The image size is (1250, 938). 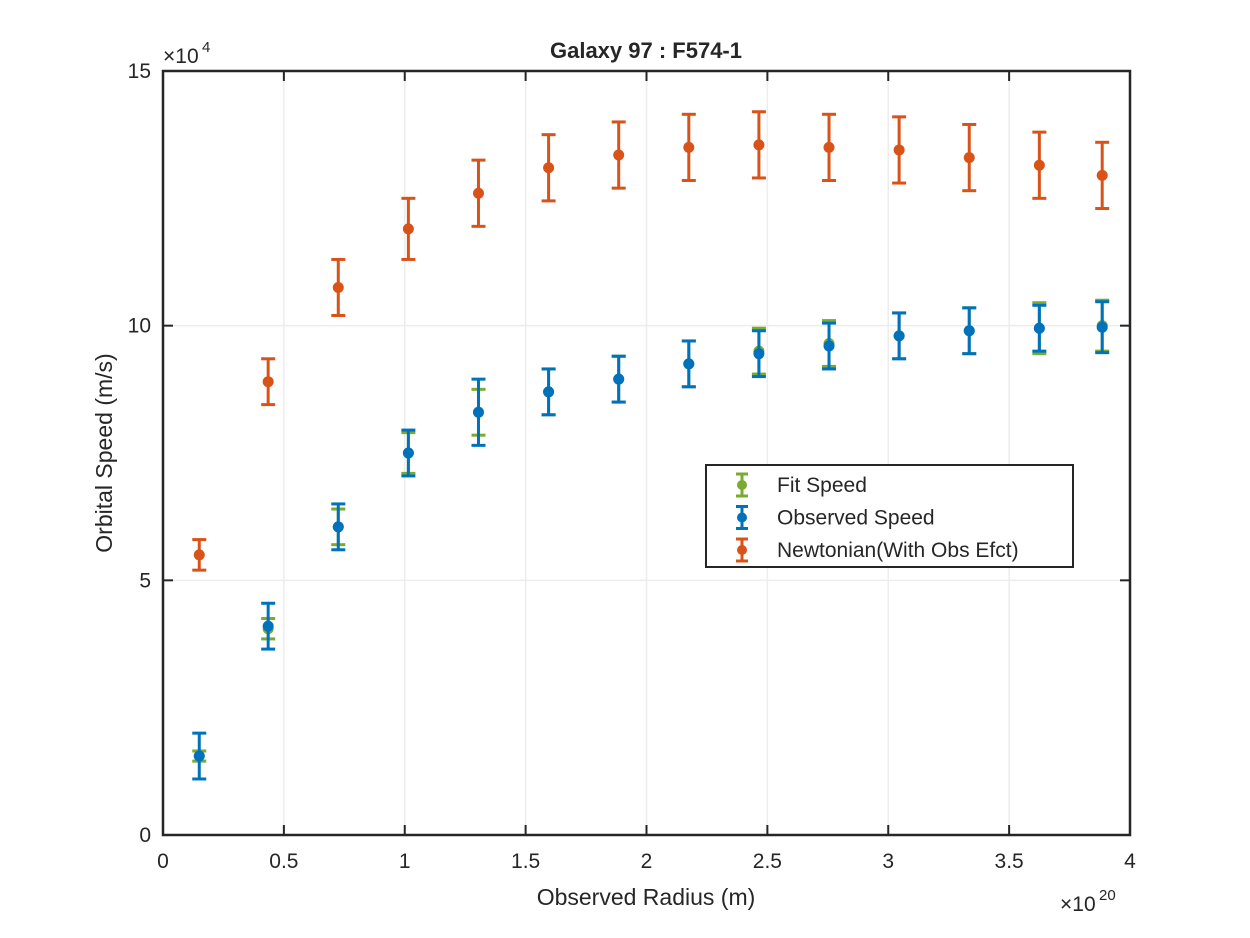 What do you see at coordinates (525, 861) in the screenshot?
I see `x-tick-label: 1.5` at bounding box center [525, 861].